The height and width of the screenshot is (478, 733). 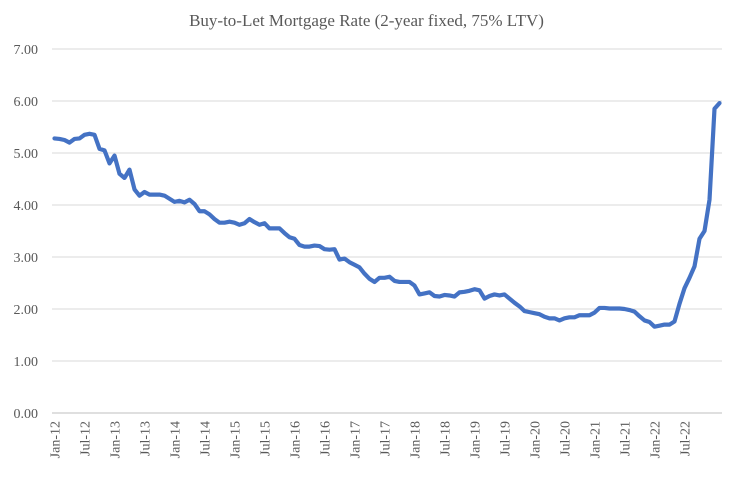 I want to click on x-tick-label: Jan-18, so click(x=416, y=439).